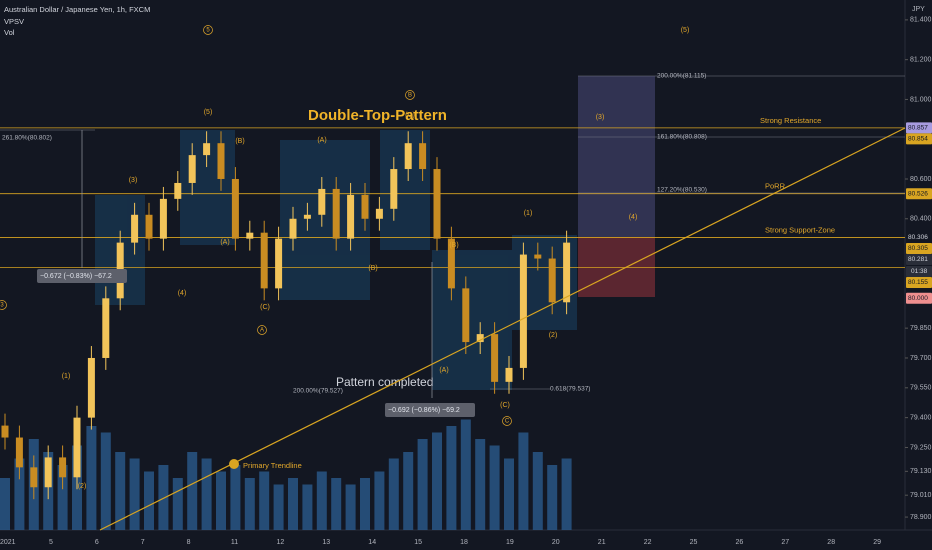 The width and height of the screenshot is (932, 550). Describe the element at coordinates (133, 180) in the screenshot. I see `wave-label: (3)` at that location.